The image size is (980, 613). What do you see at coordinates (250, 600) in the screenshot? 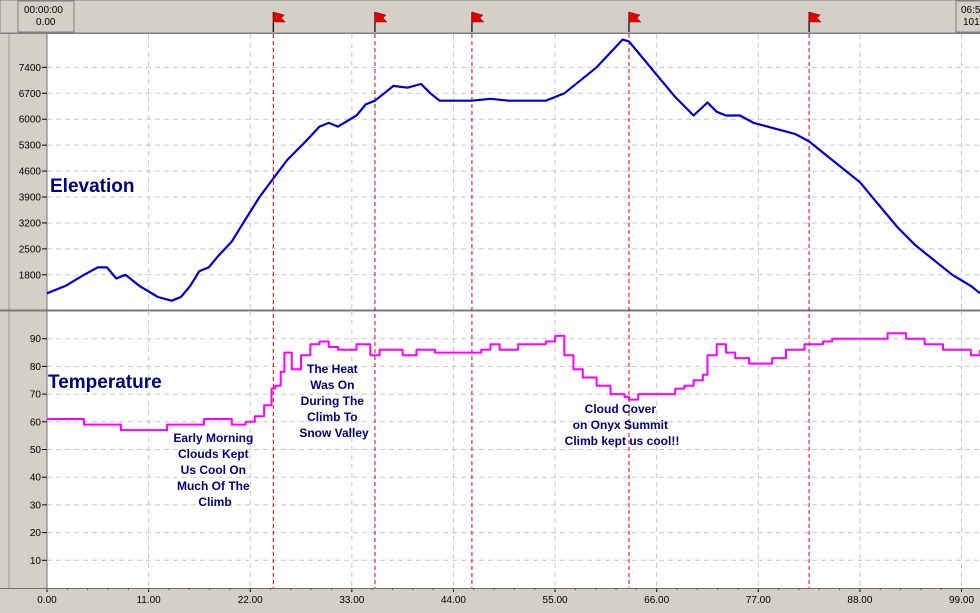
I see `x-tick-label: 22.00` at bounding box center [250, 600].